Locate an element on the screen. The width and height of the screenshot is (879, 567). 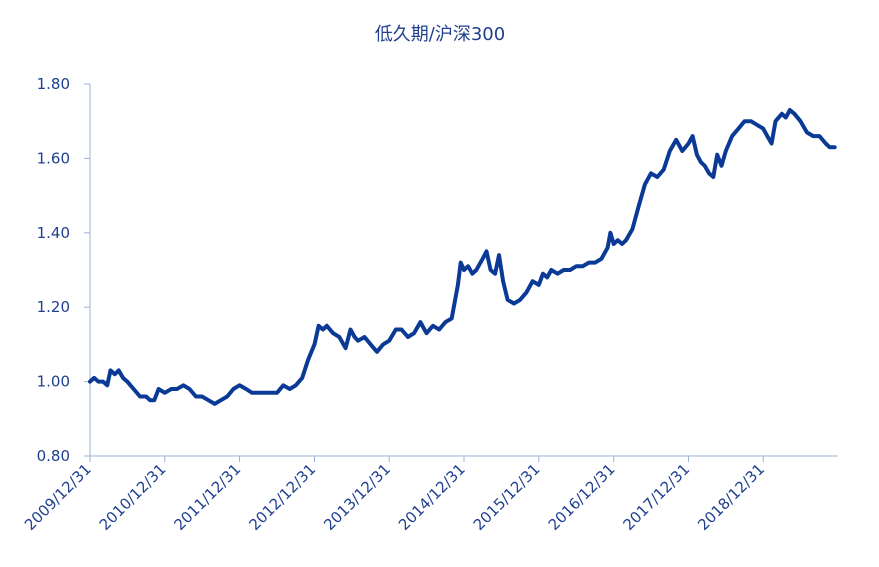
chart-title: 低久期/沪深300 is located at coordinates (440, 34).